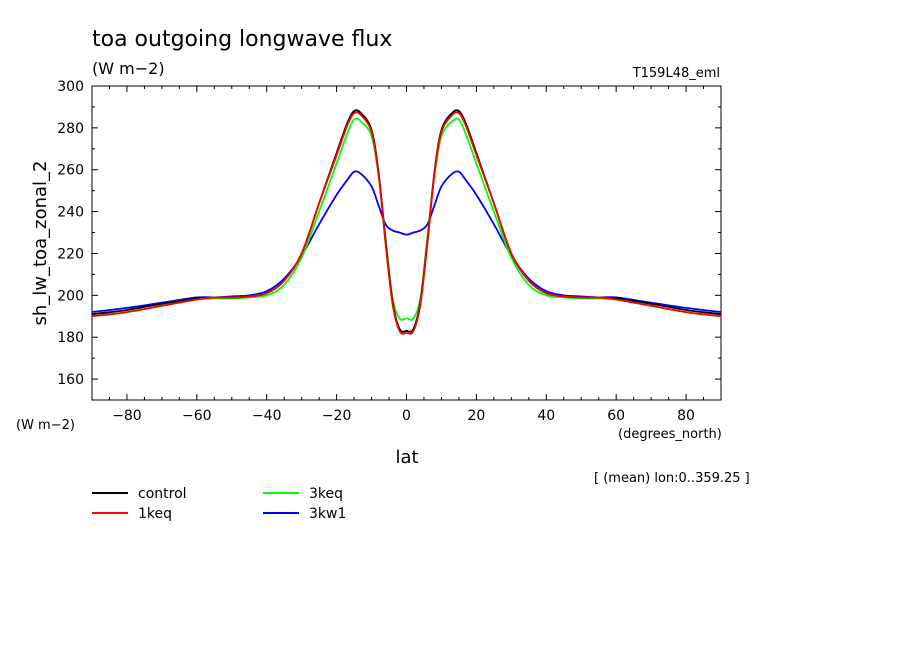  Describe the element at coordinates (406, 457) in the screenshot. I see `x-axis-label: lat` at that location.